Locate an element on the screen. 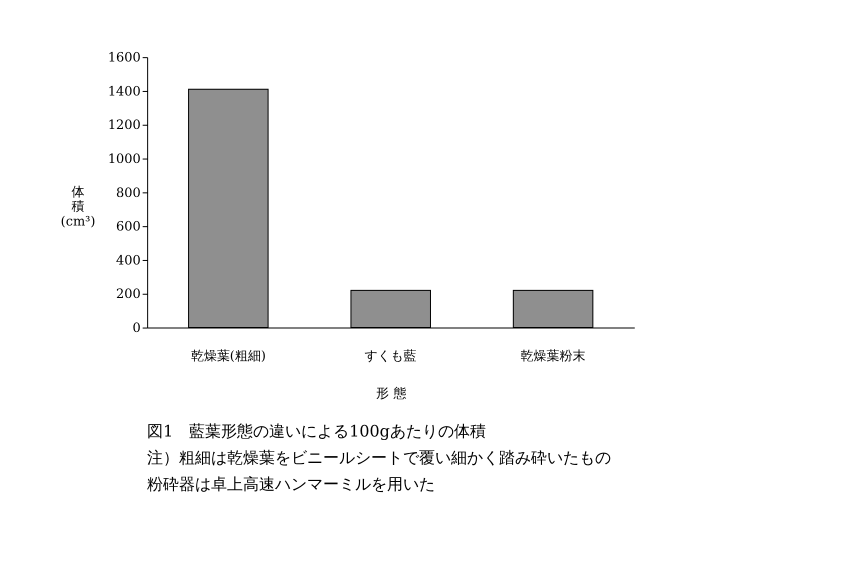  y-tick-label: 200 is located at coordinates (128, 294).